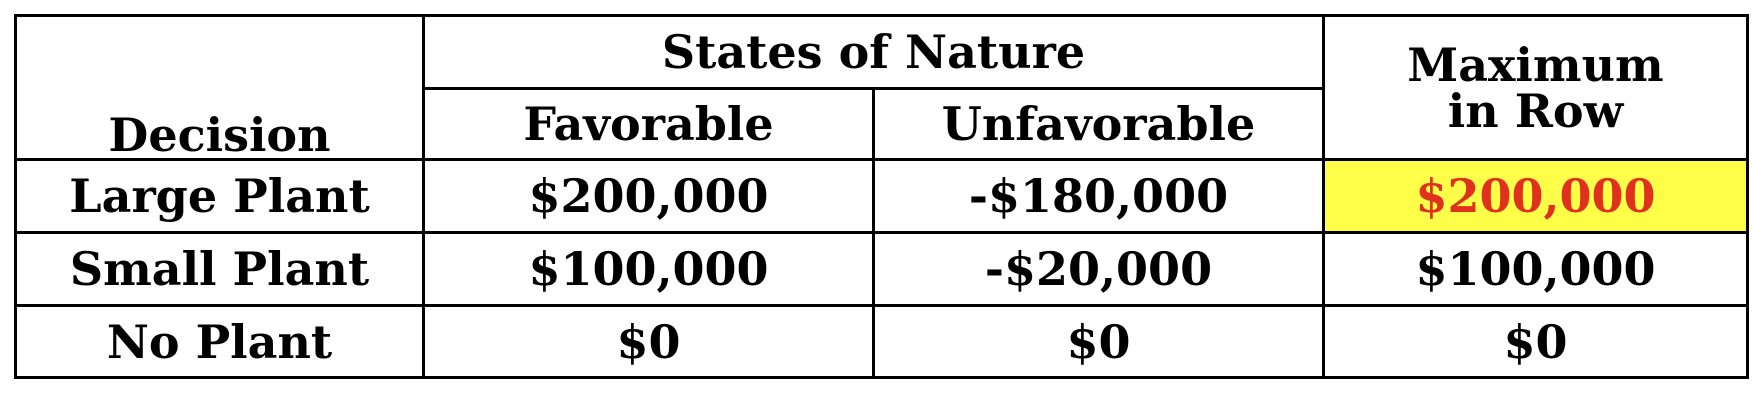 The image size is (1752, 400). Describe the element at coordinates (873, 52) in the screenshot. I see `states-of-nature-header: States of Nature` at that location.